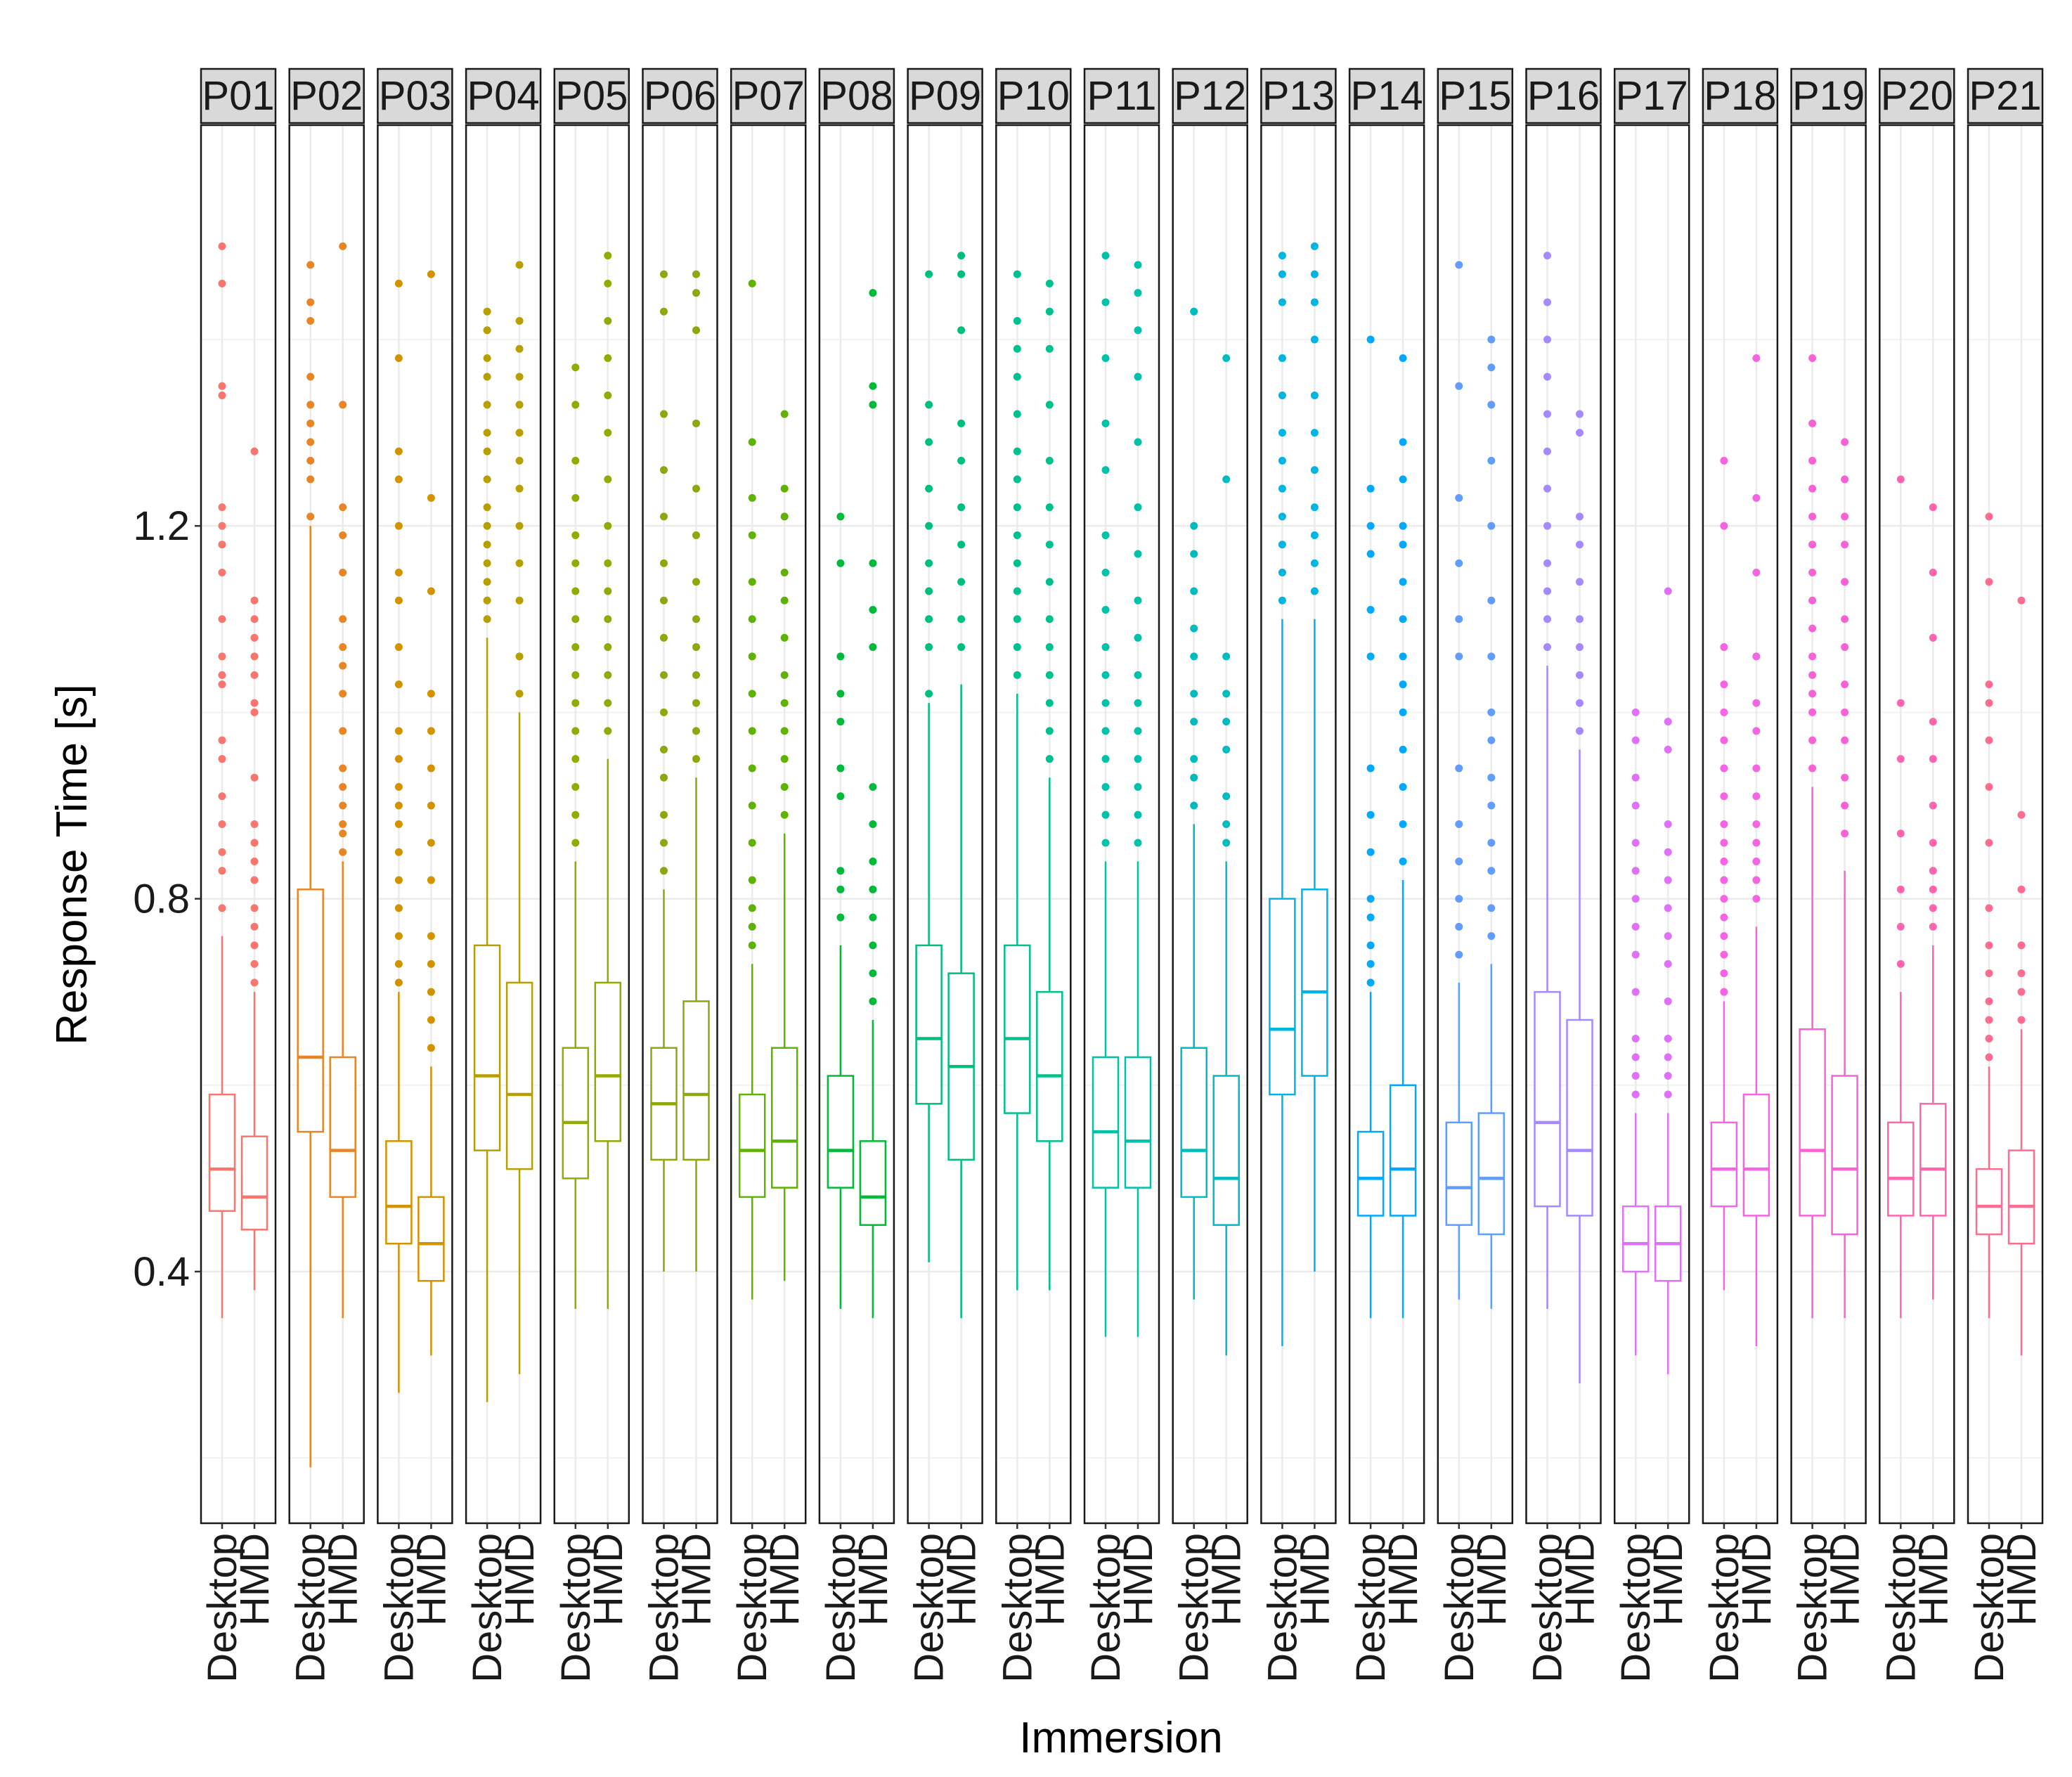 This screenshot has width=2072, height=1777. I want to click on facet-label: P16, so click(1563, 96).